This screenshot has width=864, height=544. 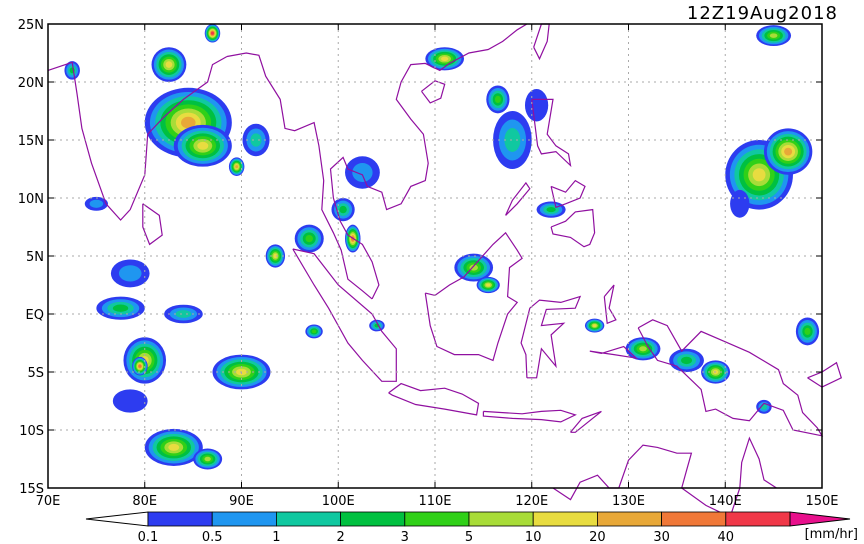 What do you see at coordinates (831, 534) in the screenshot?
I see `colorbar-unit: [mm/hr]` at bounding box center [831, 534].